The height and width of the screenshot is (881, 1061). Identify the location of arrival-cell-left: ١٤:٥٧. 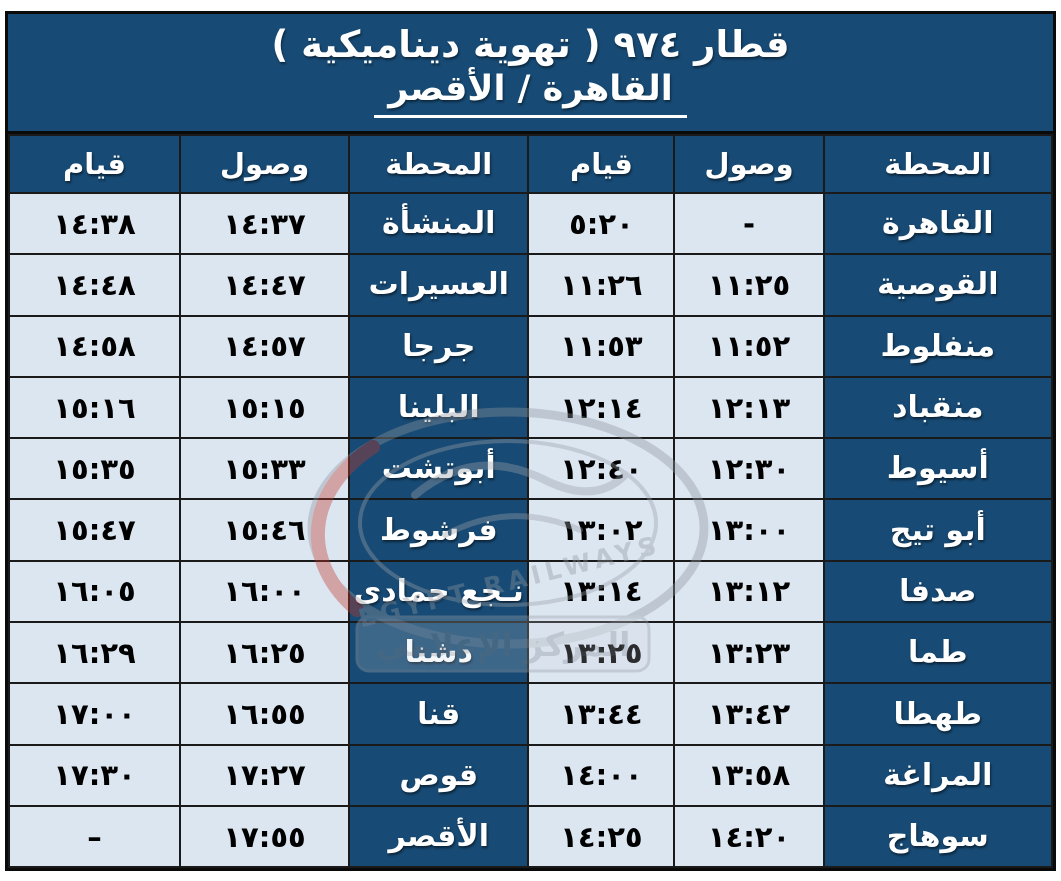
(265, 346).